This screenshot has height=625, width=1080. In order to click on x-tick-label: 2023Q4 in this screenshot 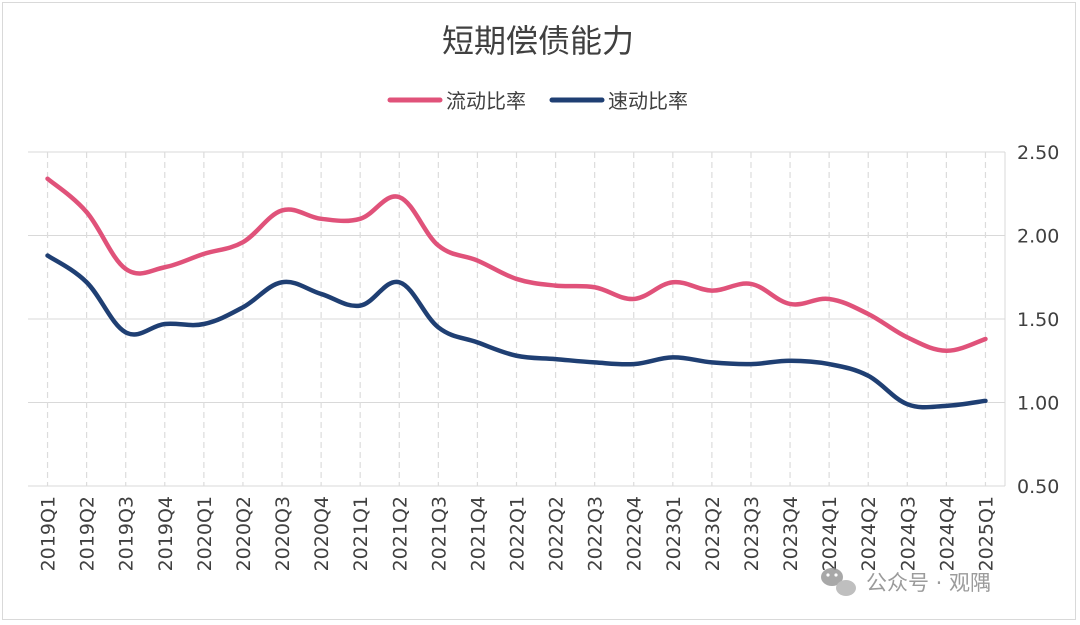, I will do `click(791, 533)`.